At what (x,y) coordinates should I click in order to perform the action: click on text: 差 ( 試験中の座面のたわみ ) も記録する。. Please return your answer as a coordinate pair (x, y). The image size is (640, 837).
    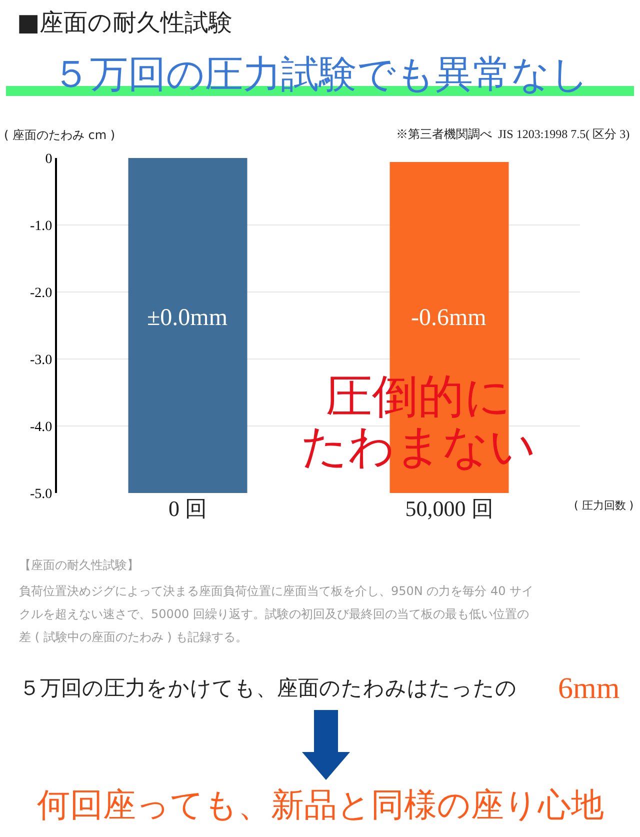
    Looking at the image, I should click on (133, 637).